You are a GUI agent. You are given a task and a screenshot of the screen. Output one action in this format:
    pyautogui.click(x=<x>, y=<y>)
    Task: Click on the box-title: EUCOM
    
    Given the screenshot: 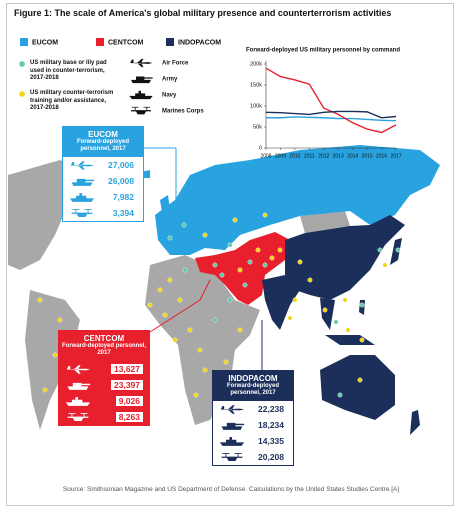 What is the action you would take?
    pyautogui.click(x=103, y=134)
    